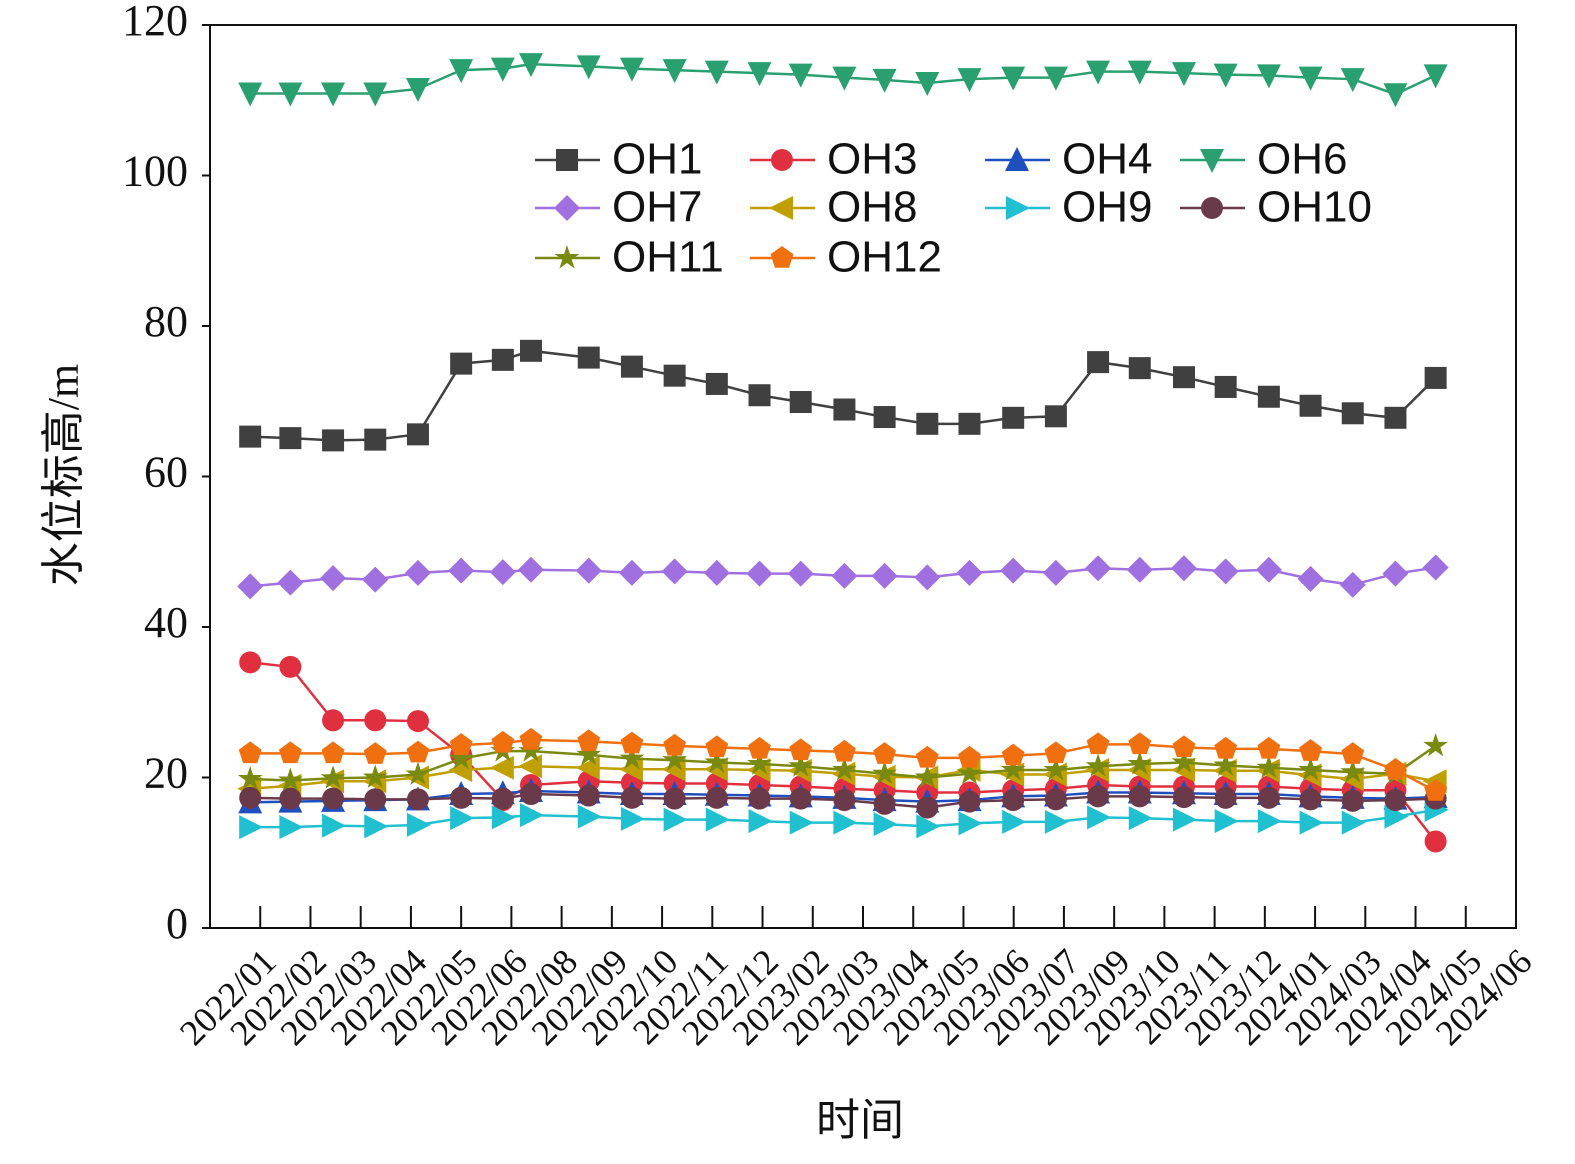 The image size is (1575, 1164). Describe the element at coordinates (872, 159) in the screenshot. I see `legend-label: OH3` at that location.